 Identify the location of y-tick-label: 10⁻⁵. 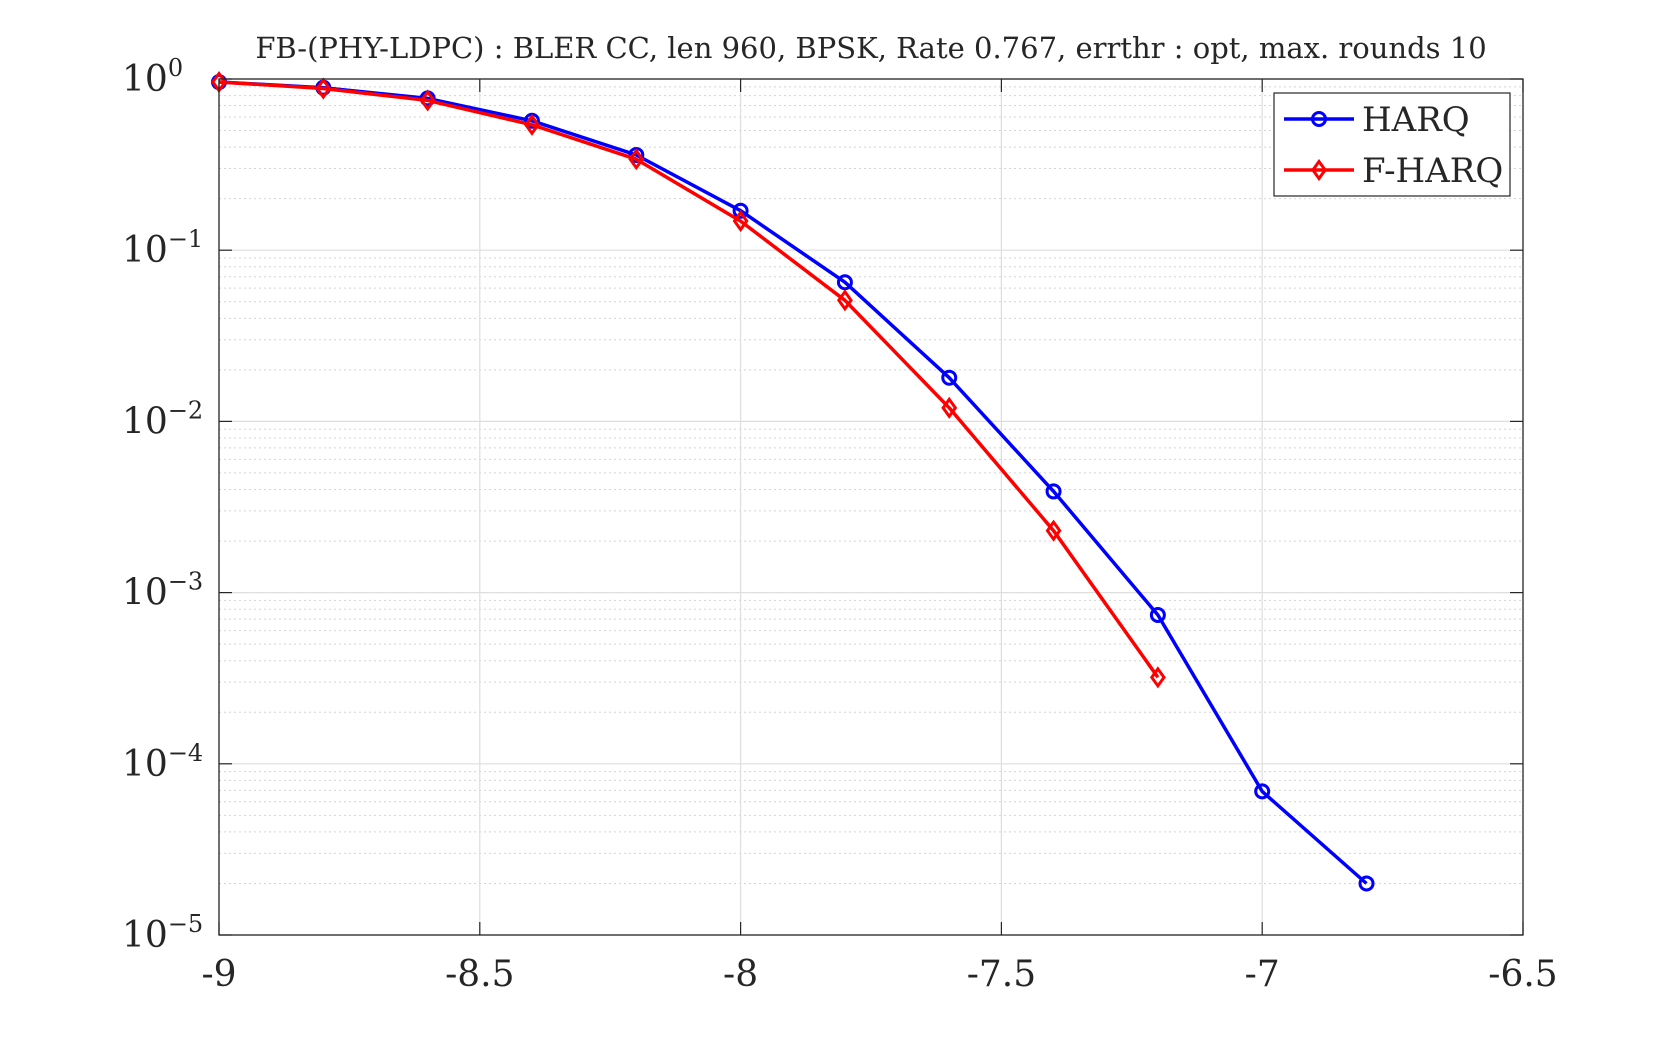
(162, 933).